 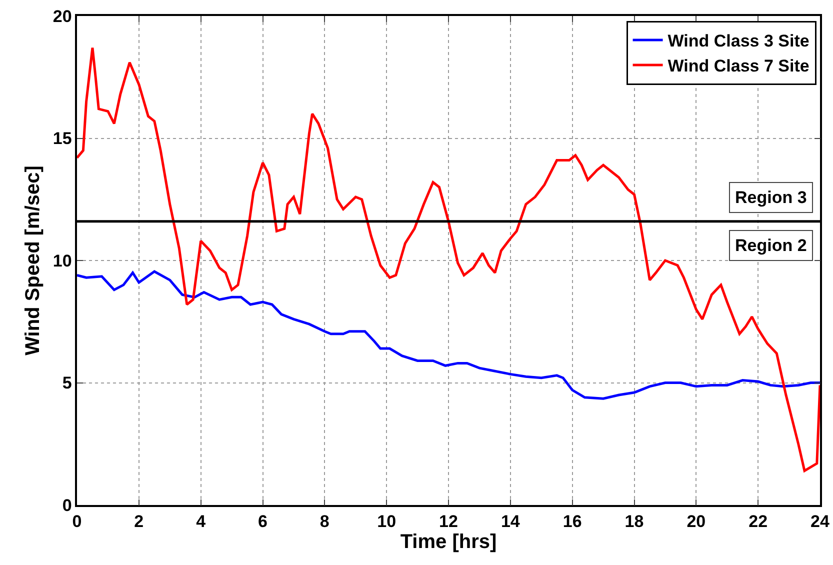 What do you see at coordinates (62, 138) in the screenshot?
I see `y-tick-label: 15` at bounding box center [62, 138].